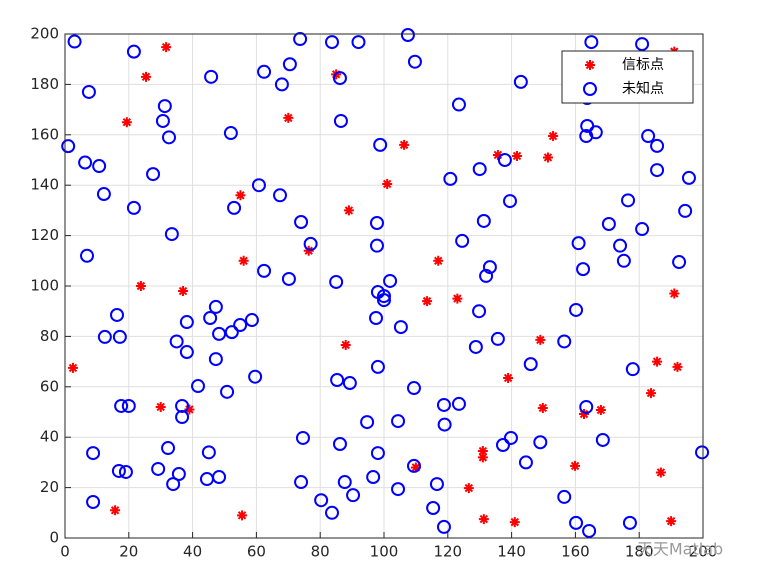 This screenshot has height=583, width=759. I want to click on x-tick-label: 20, so click(128, 552).